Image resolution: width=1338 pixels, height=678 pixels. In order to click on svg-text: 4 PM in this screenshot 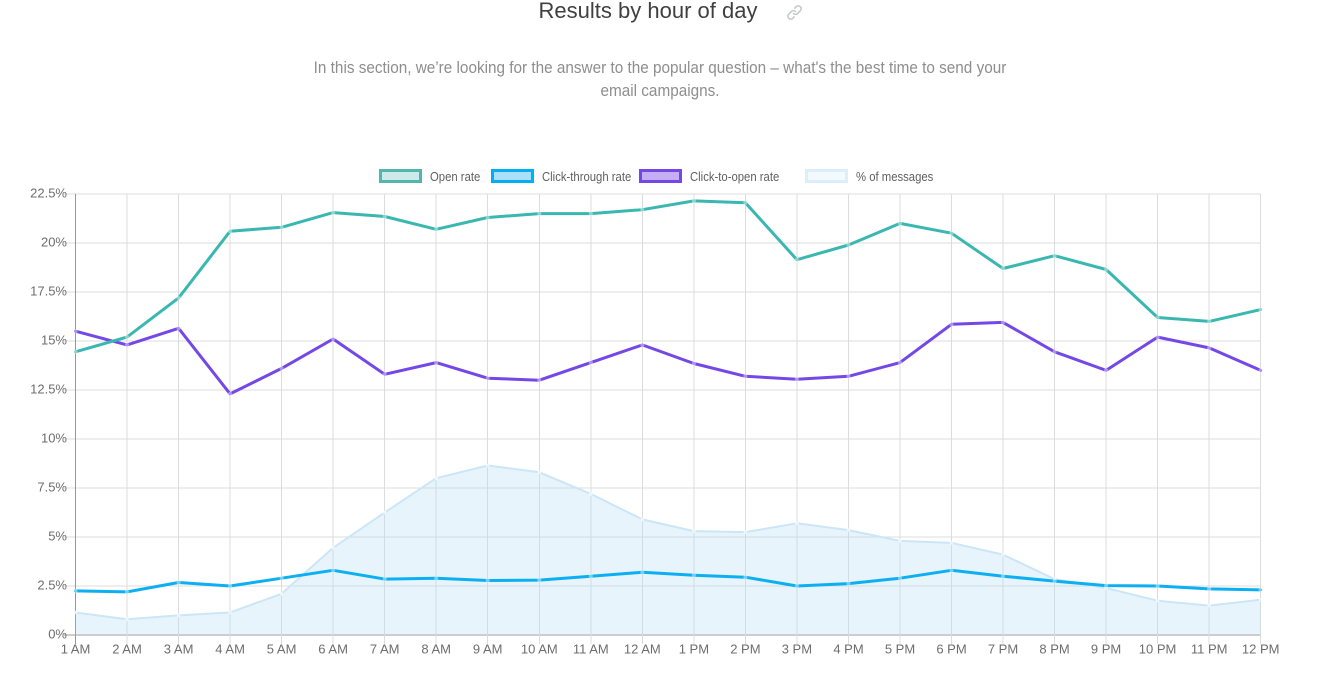, I will do `click(848, 649)`.